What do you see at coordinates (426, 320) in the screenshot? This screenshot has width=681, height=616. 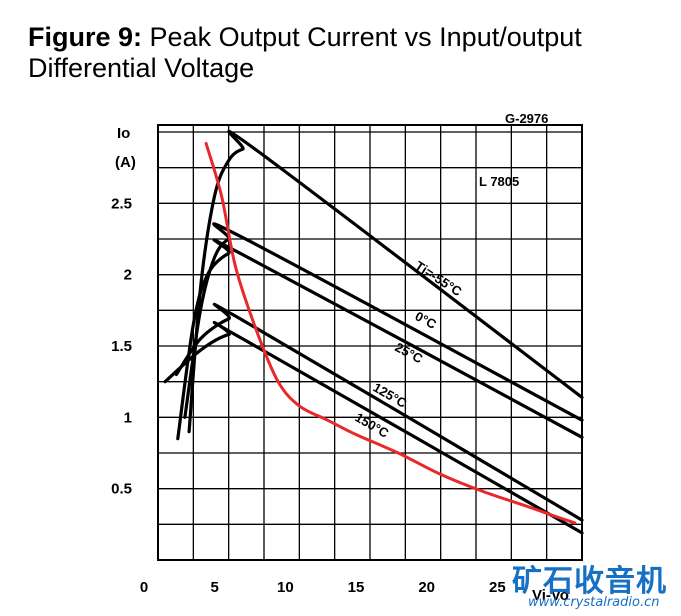 I see `annotation-0c: 0°C` at bounding box center [426, 320].